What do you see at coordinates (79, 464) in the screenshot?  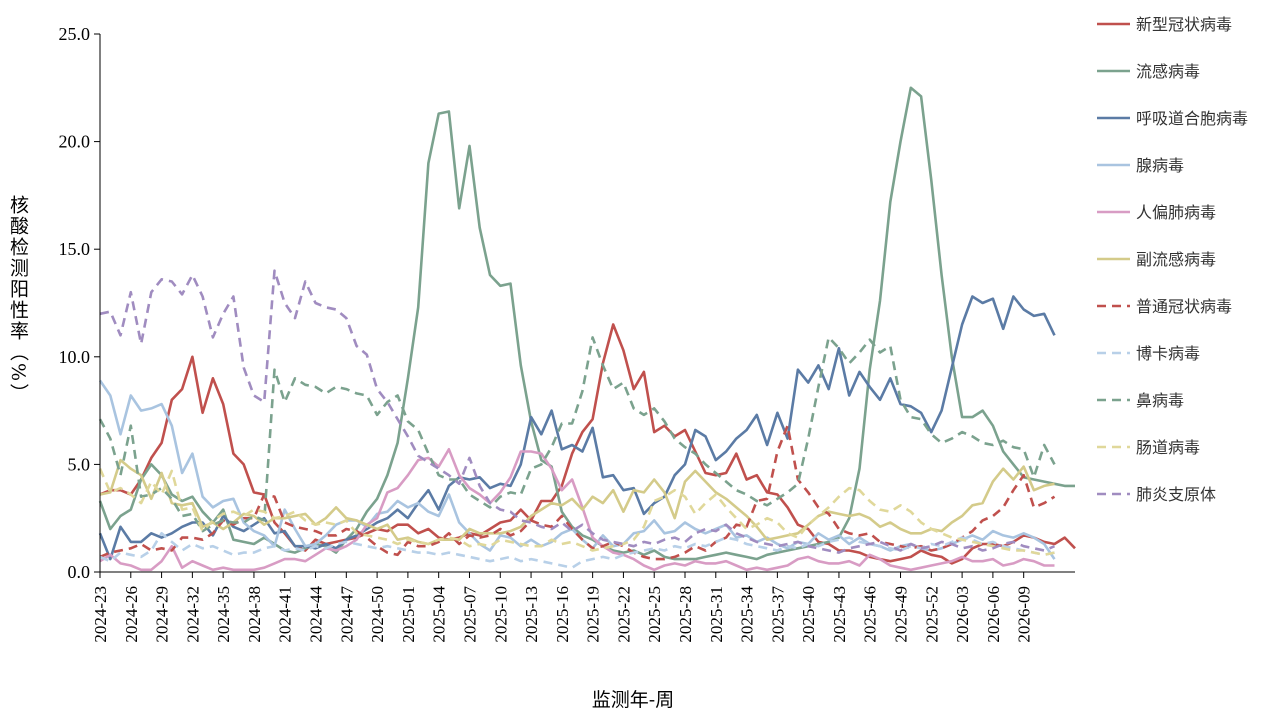 I see `y-tick-label: 5.0` at bounding box center [79, 464].